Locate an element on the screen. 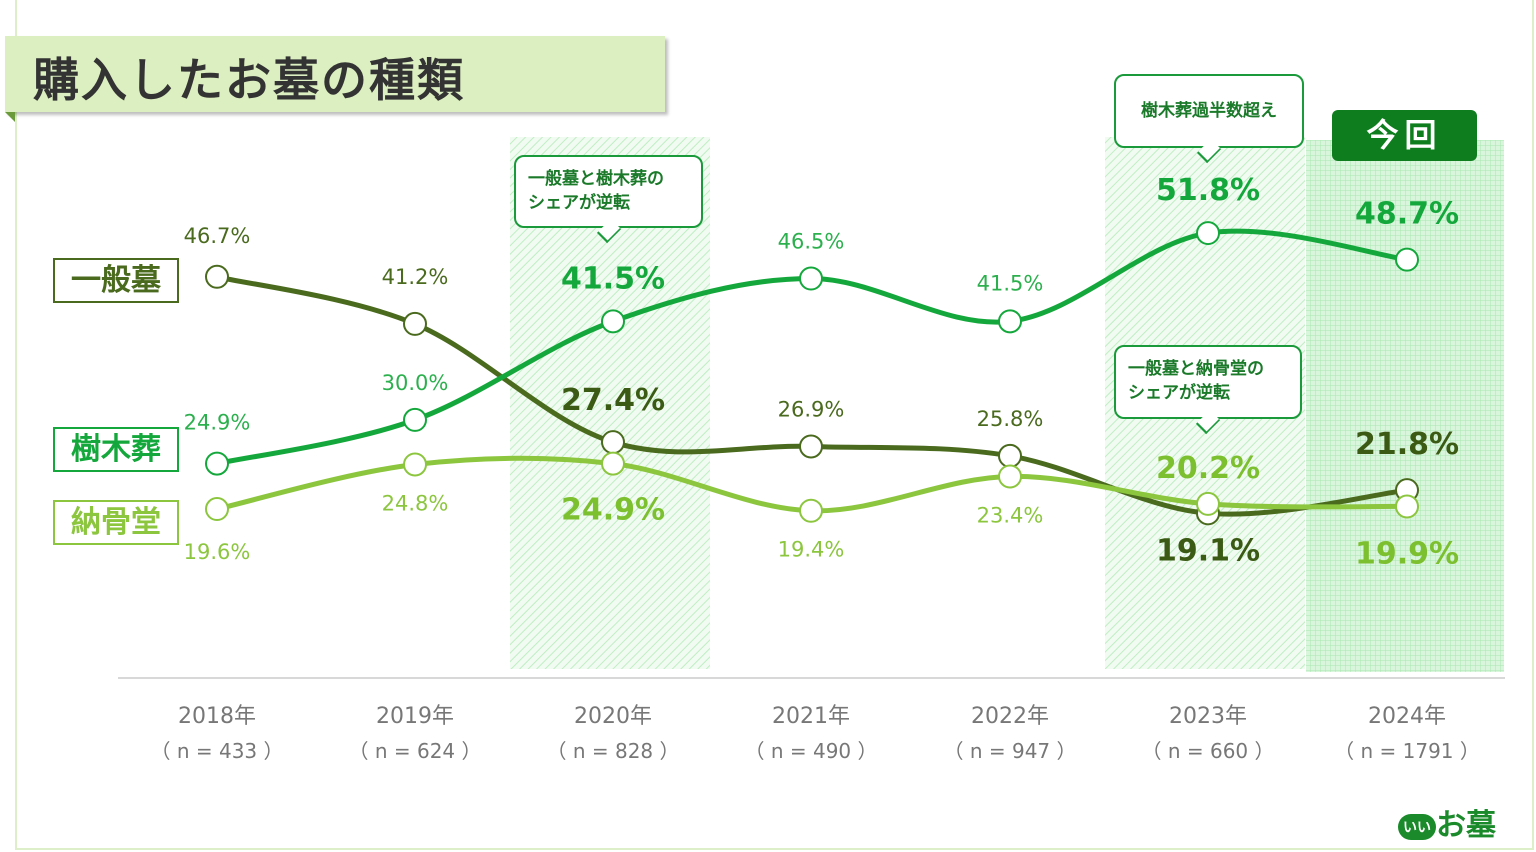 The width and height of the screenshot is (1536, 852). data-point-樹木葬-2019年 is located at coordinates (415, 419).